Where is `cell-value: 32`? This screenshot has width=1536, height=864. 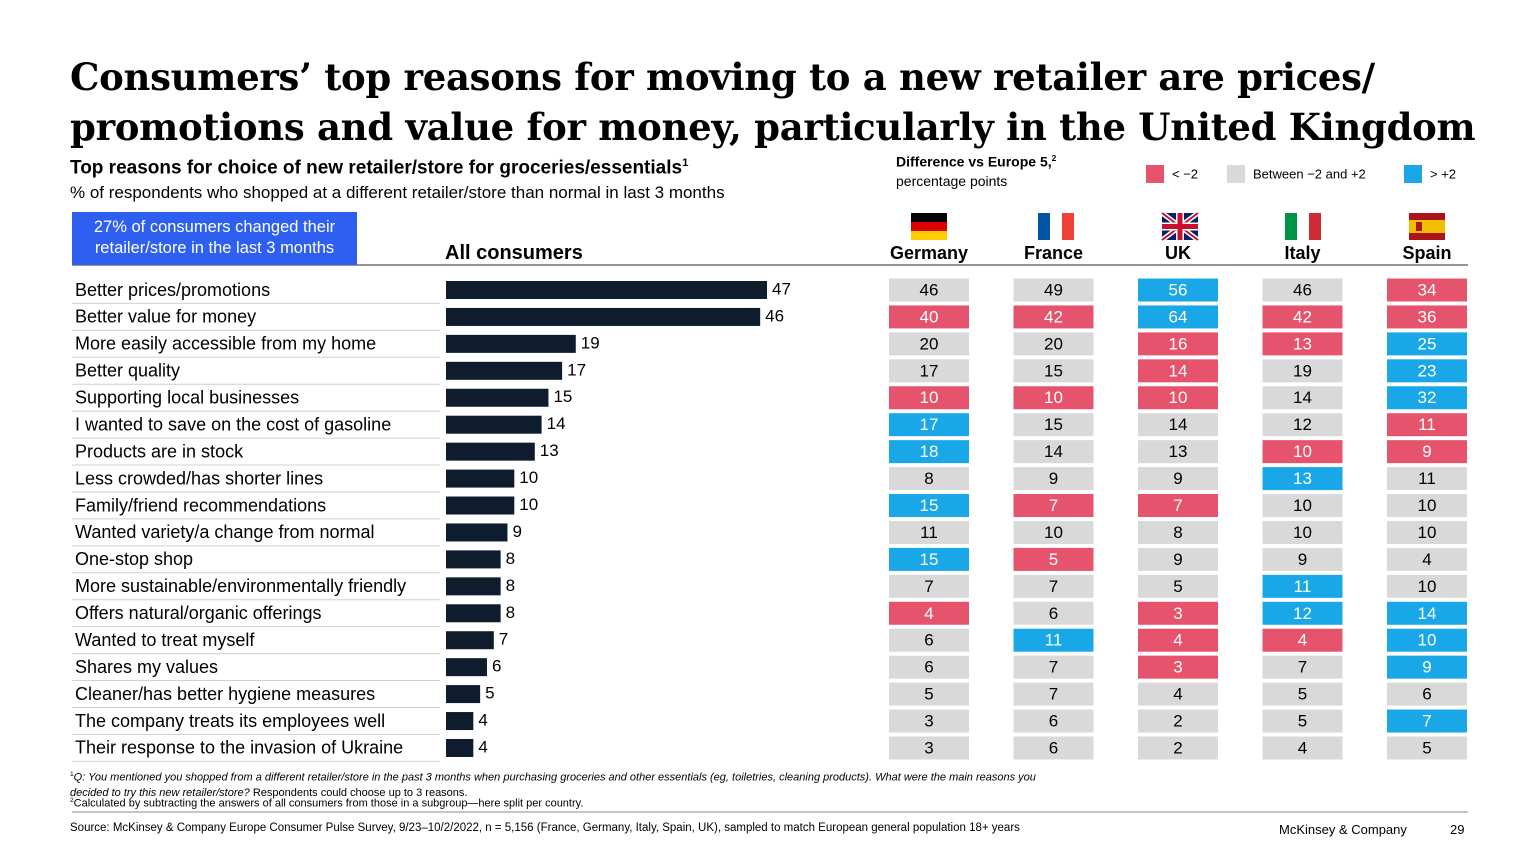
cell-value: 32 is located at coordinates (1427, 397).